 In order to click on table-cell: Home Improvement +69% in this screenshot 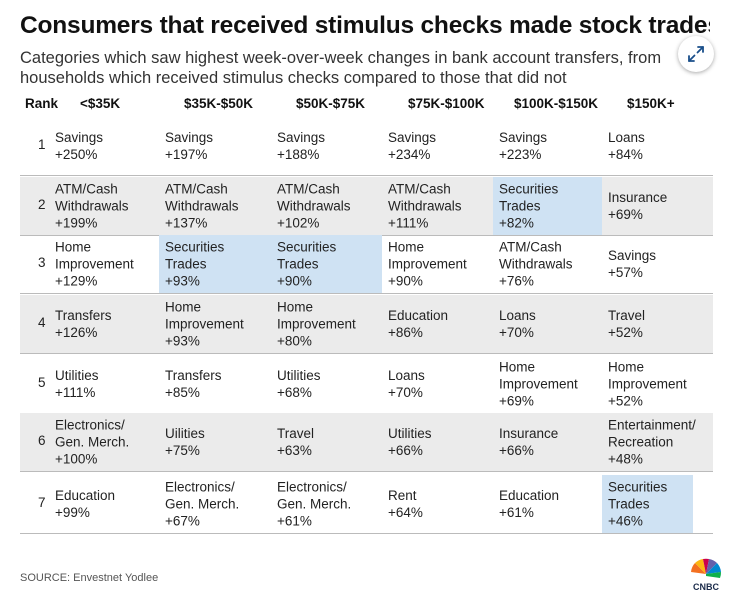, I will do `click(547, 384)`.